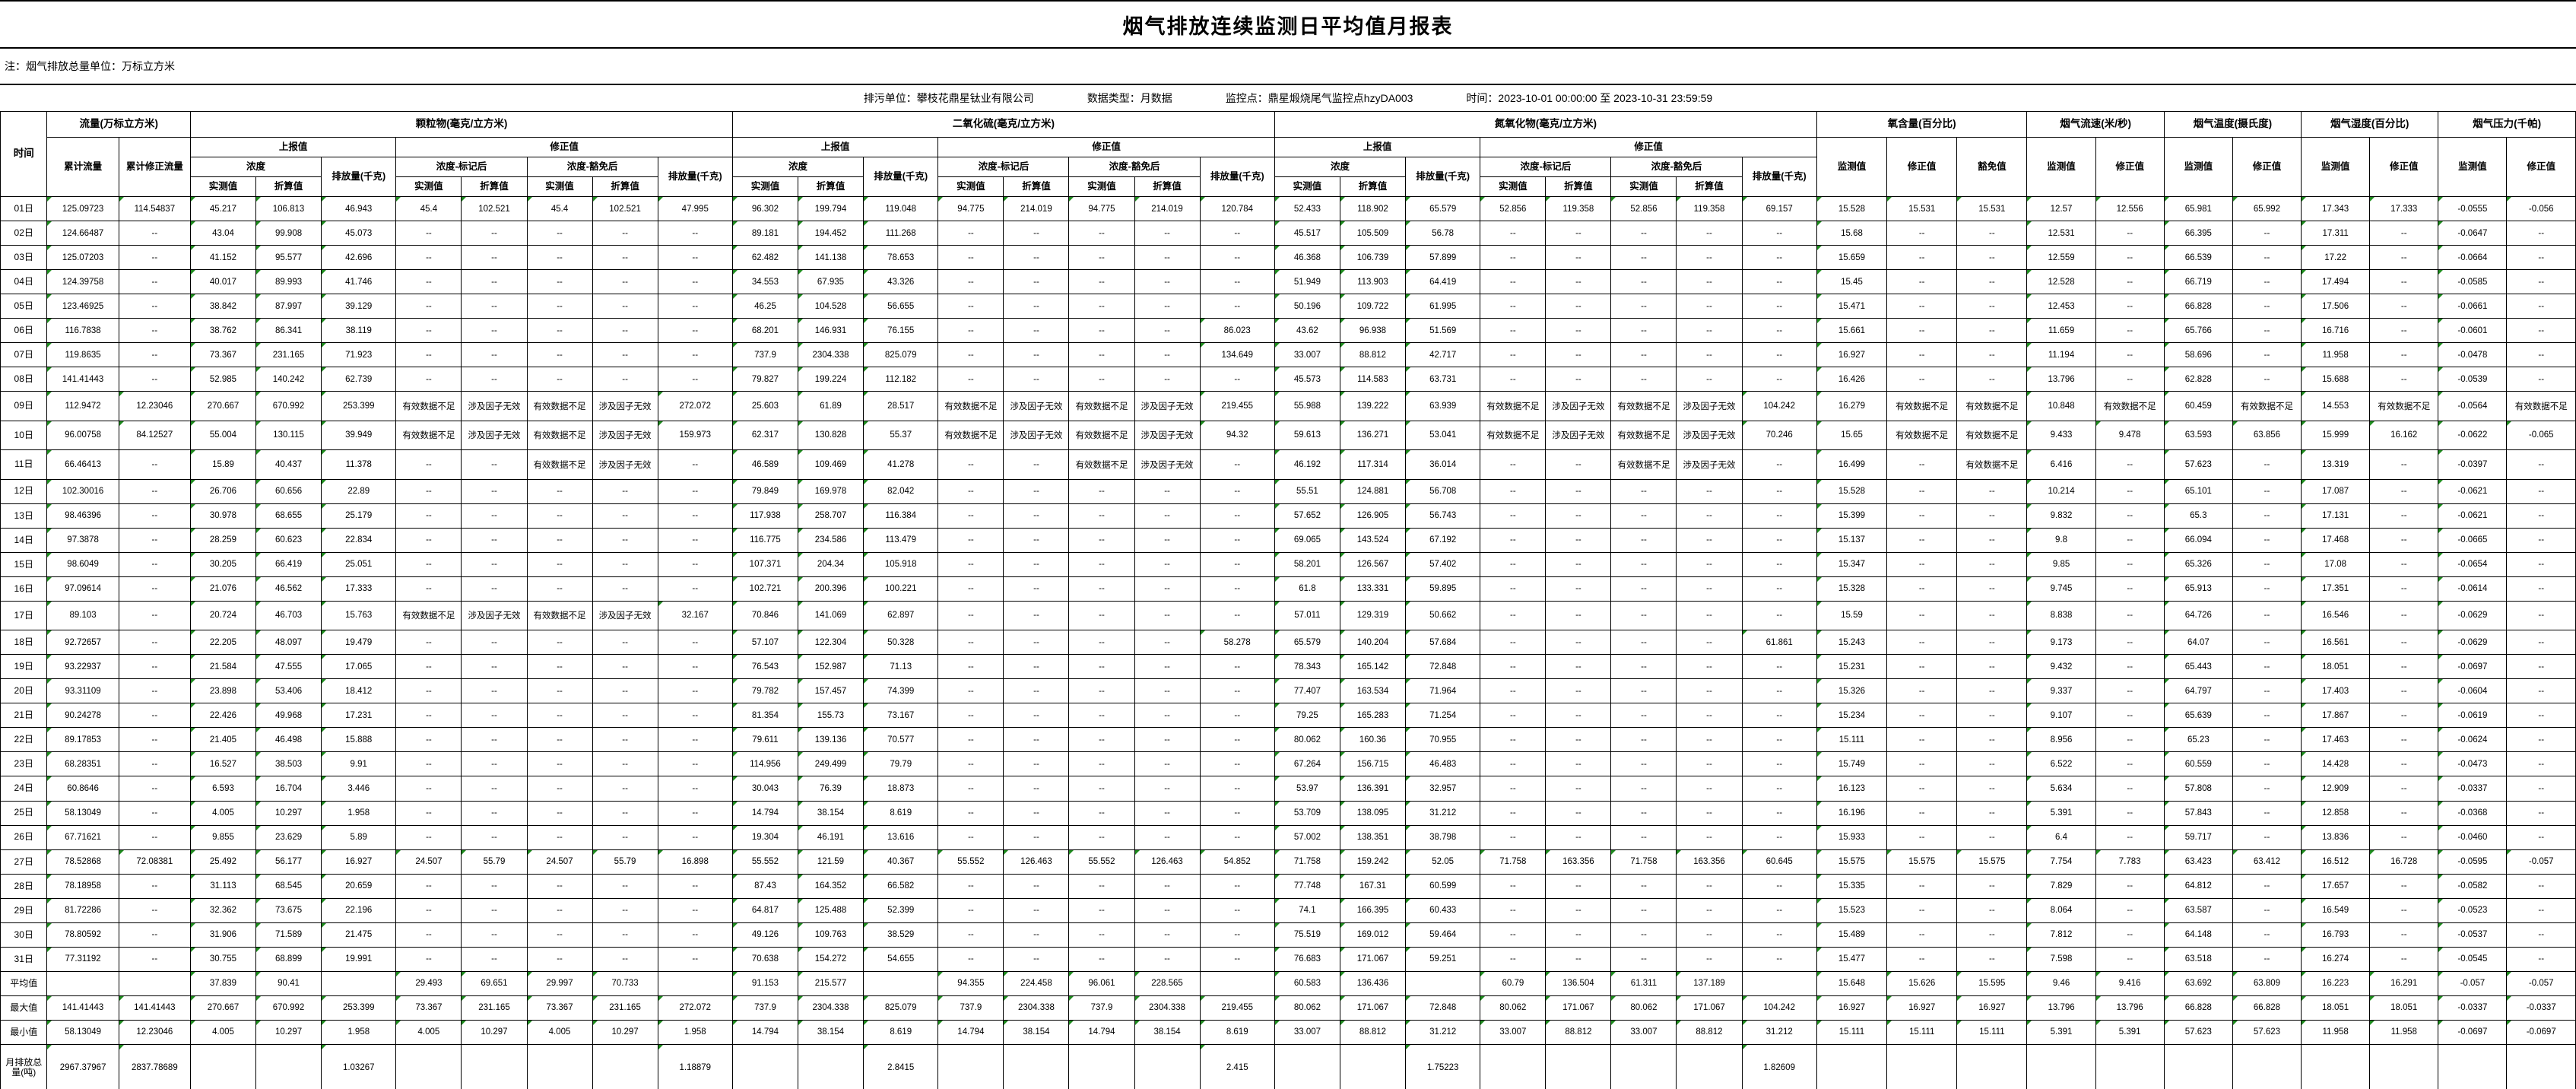  I want to click on table-cell: -0.057, so click(2541, 862).